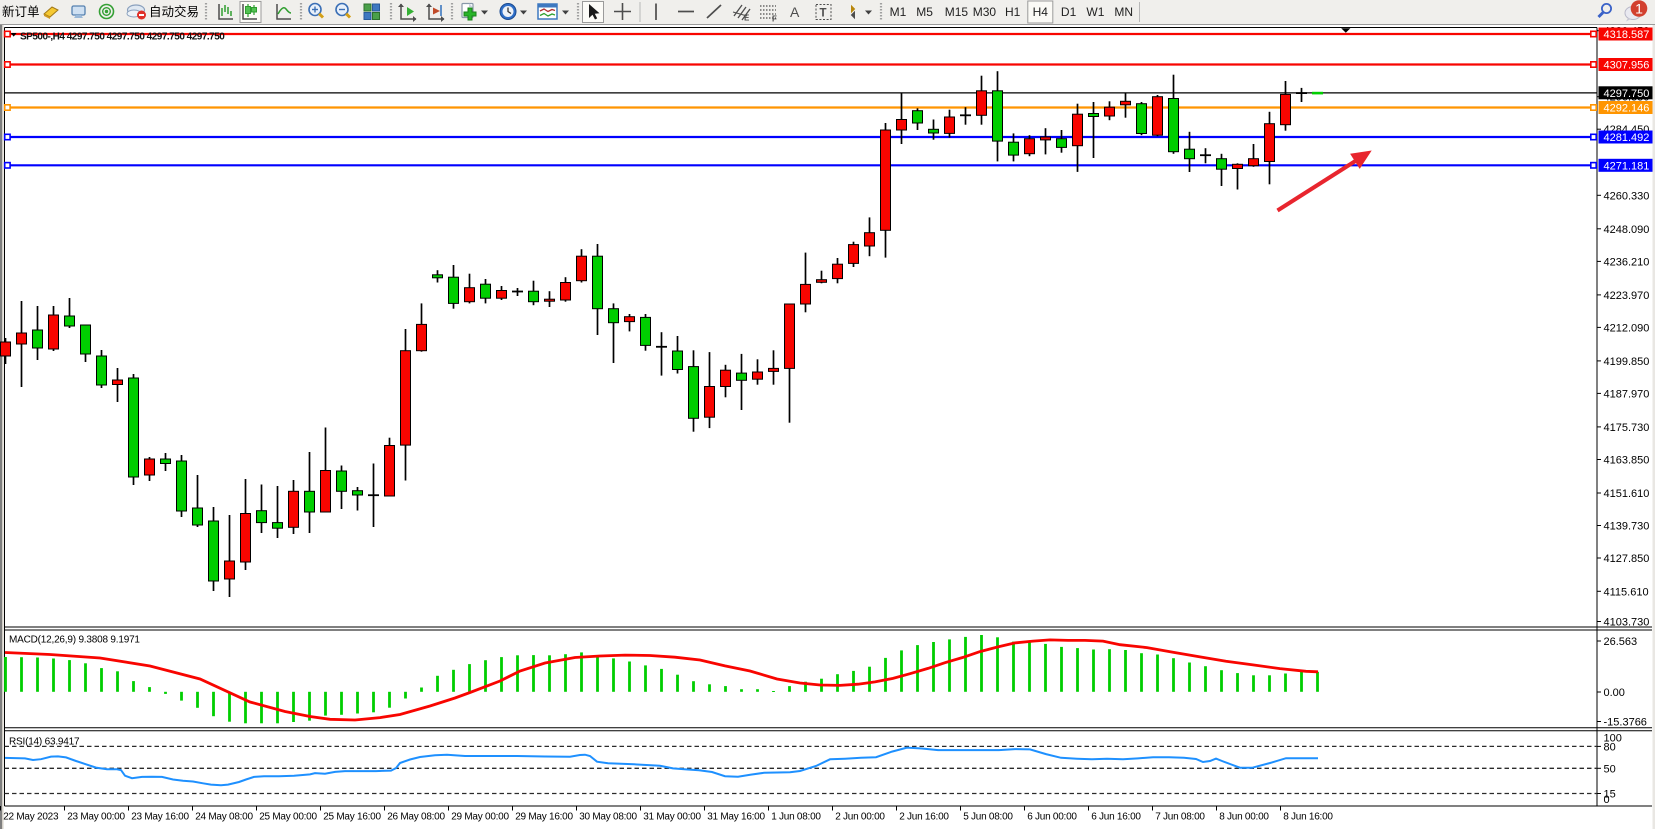 Image resolution: width=1655 pixels, height=829 pixels. I want to click on svg-text: D1, so click(1069, 12).